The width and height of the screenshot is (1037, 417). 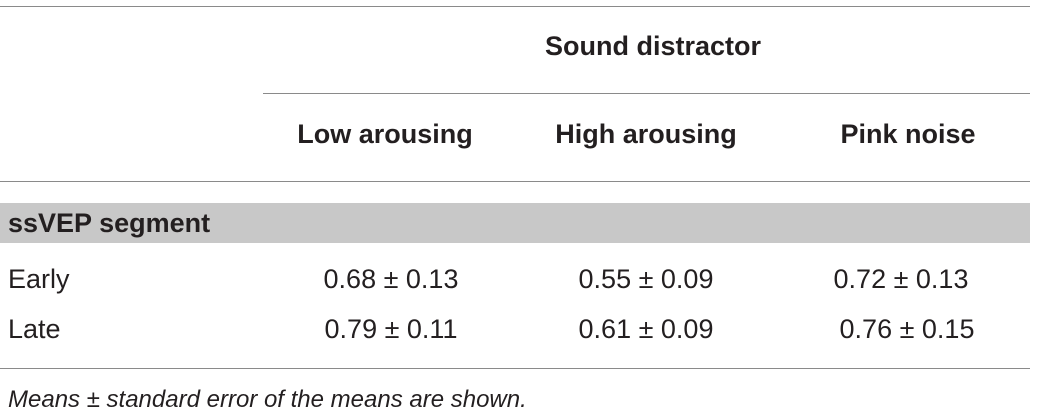 I want to click on cell-early-pink-noise: 0.72 ± 0.13, so click(x=901, y=279).